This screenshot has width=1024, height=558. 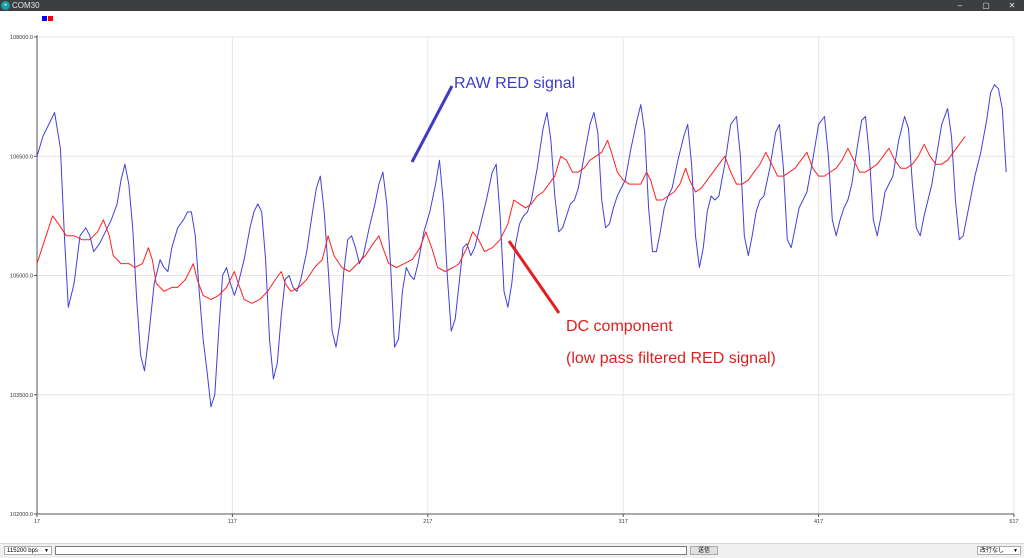 I want to click on y-tick-label: 106500.0, so click(x=21, y=157).